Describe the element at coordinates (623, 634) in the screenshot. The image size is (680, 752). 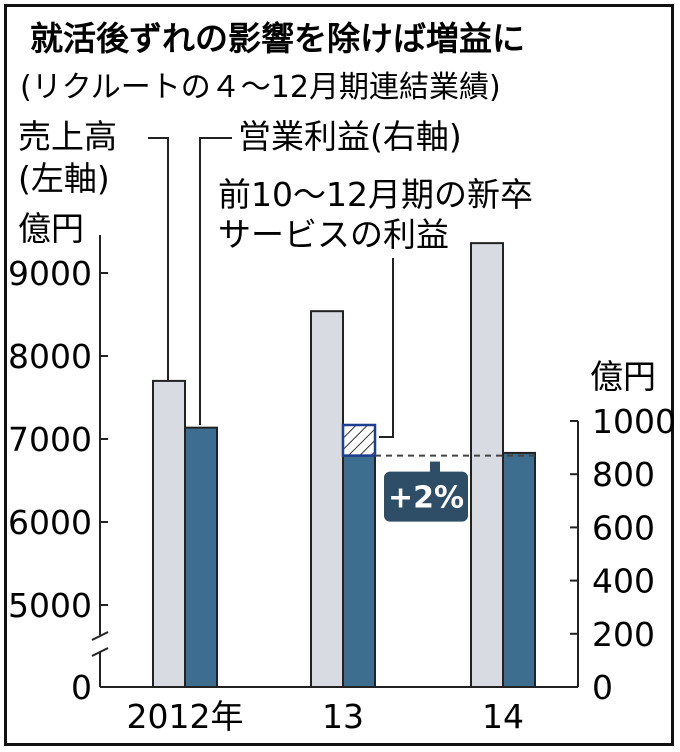
I see `right-tick-label-1: 200` at that location.